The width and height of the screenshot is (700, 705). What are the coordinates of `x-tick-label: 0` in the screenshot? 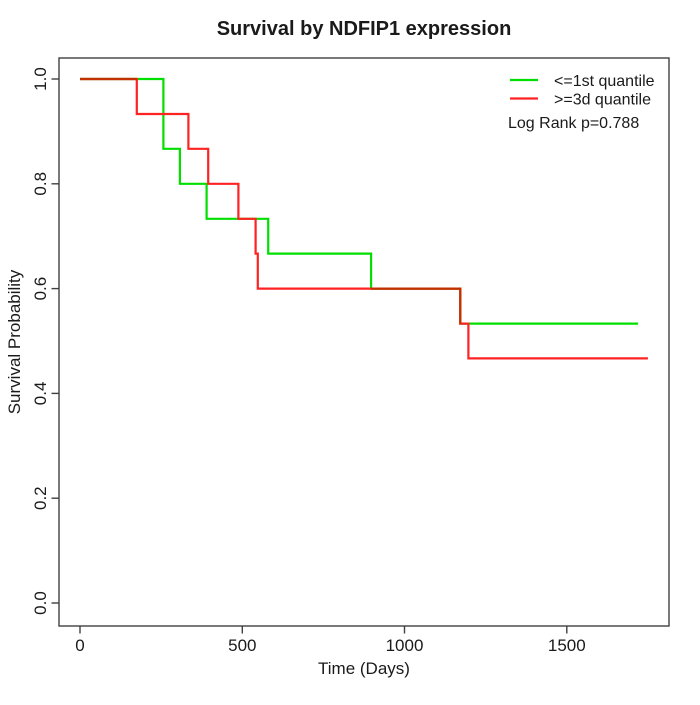 It's located at (79, 645).